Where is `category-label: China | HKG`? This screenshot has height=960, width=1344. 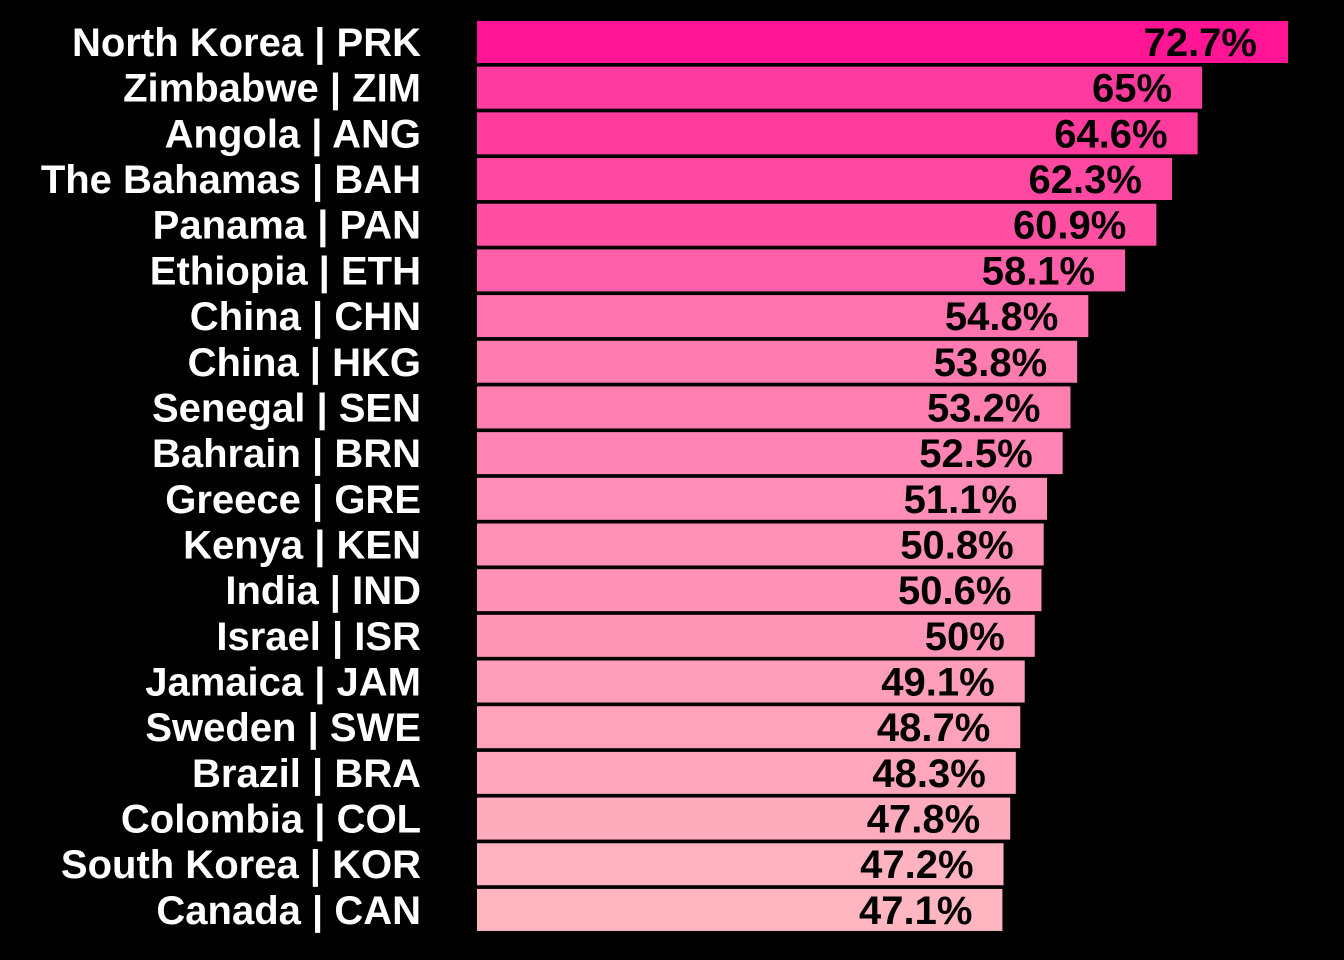 category-label: China | HKG is located at coordinates (304, 363).